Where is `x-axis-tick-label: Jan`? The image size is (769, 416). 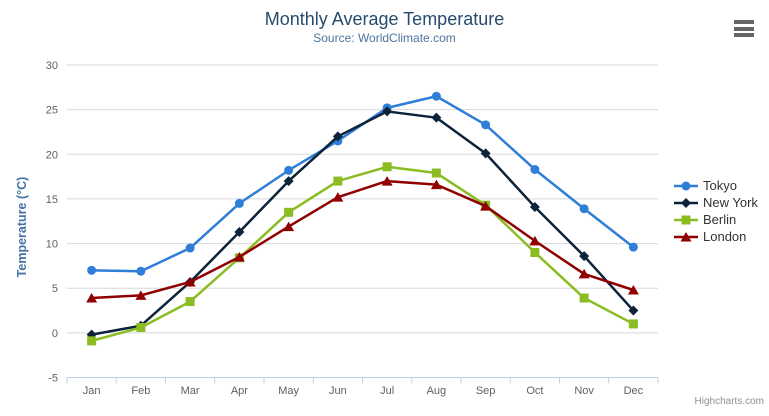
x-axis-tick-label: Jan is located at coordinates (92, 391).